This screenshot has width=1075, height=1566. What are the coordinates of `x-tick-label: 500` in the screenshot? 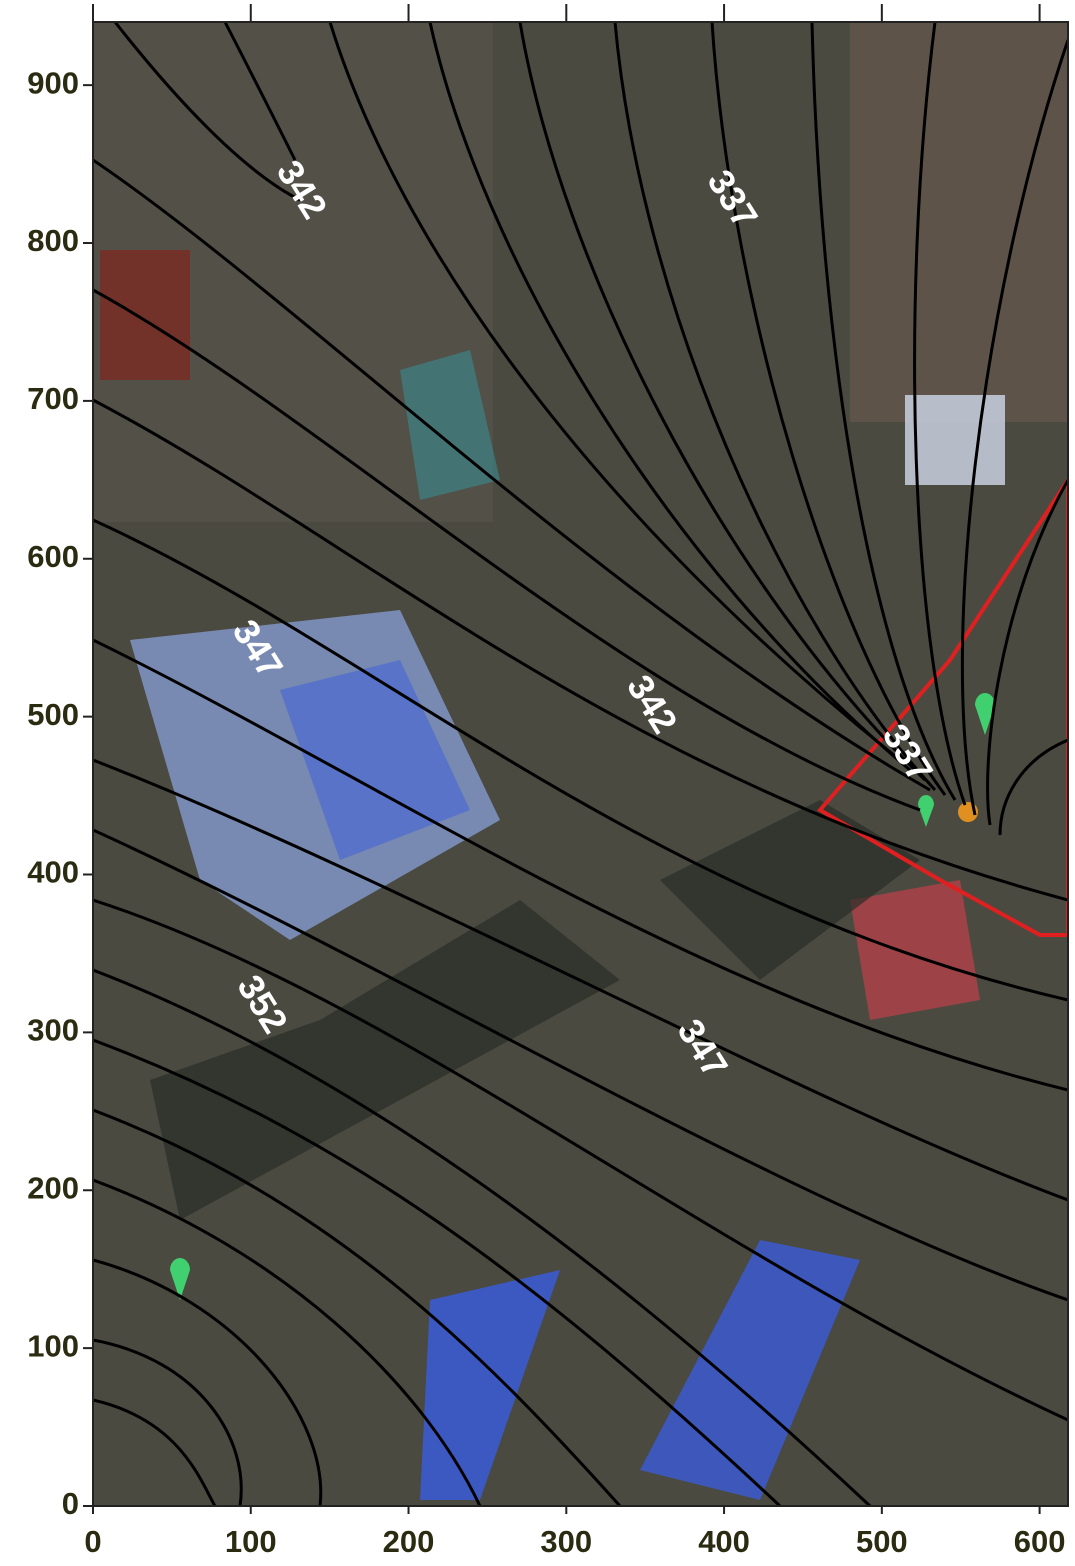 It's located at (882, 1541).